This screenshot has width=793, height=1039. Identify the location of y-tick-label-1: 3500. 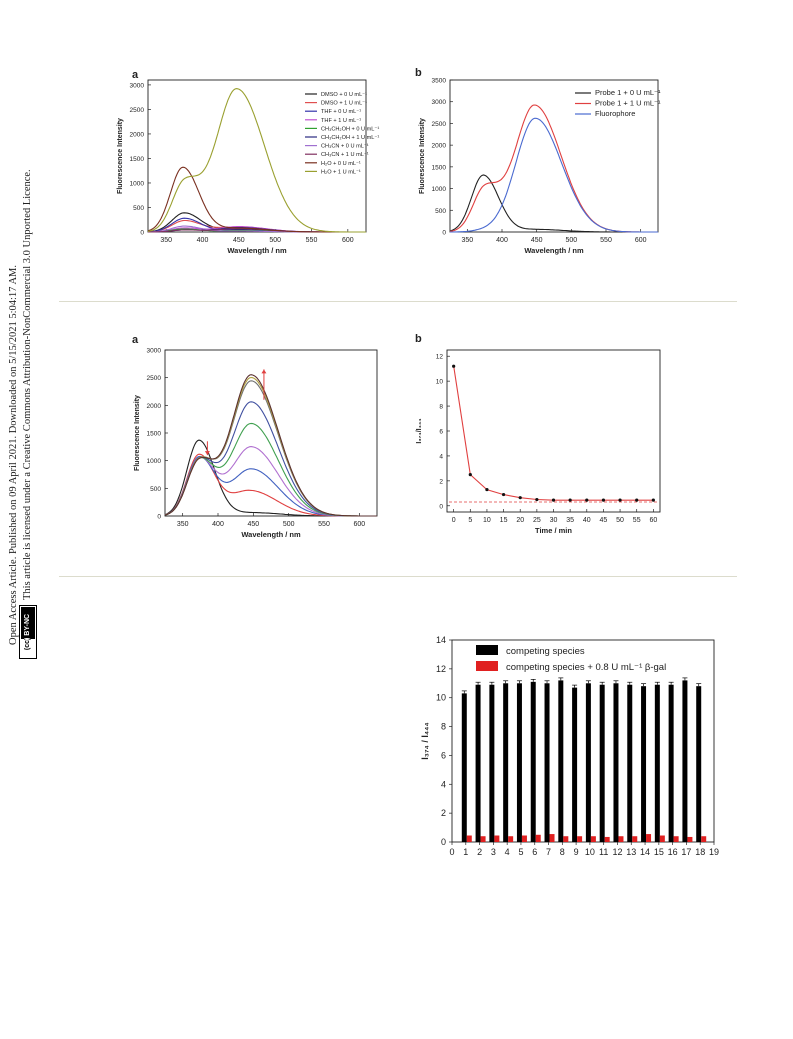
(439, 81).